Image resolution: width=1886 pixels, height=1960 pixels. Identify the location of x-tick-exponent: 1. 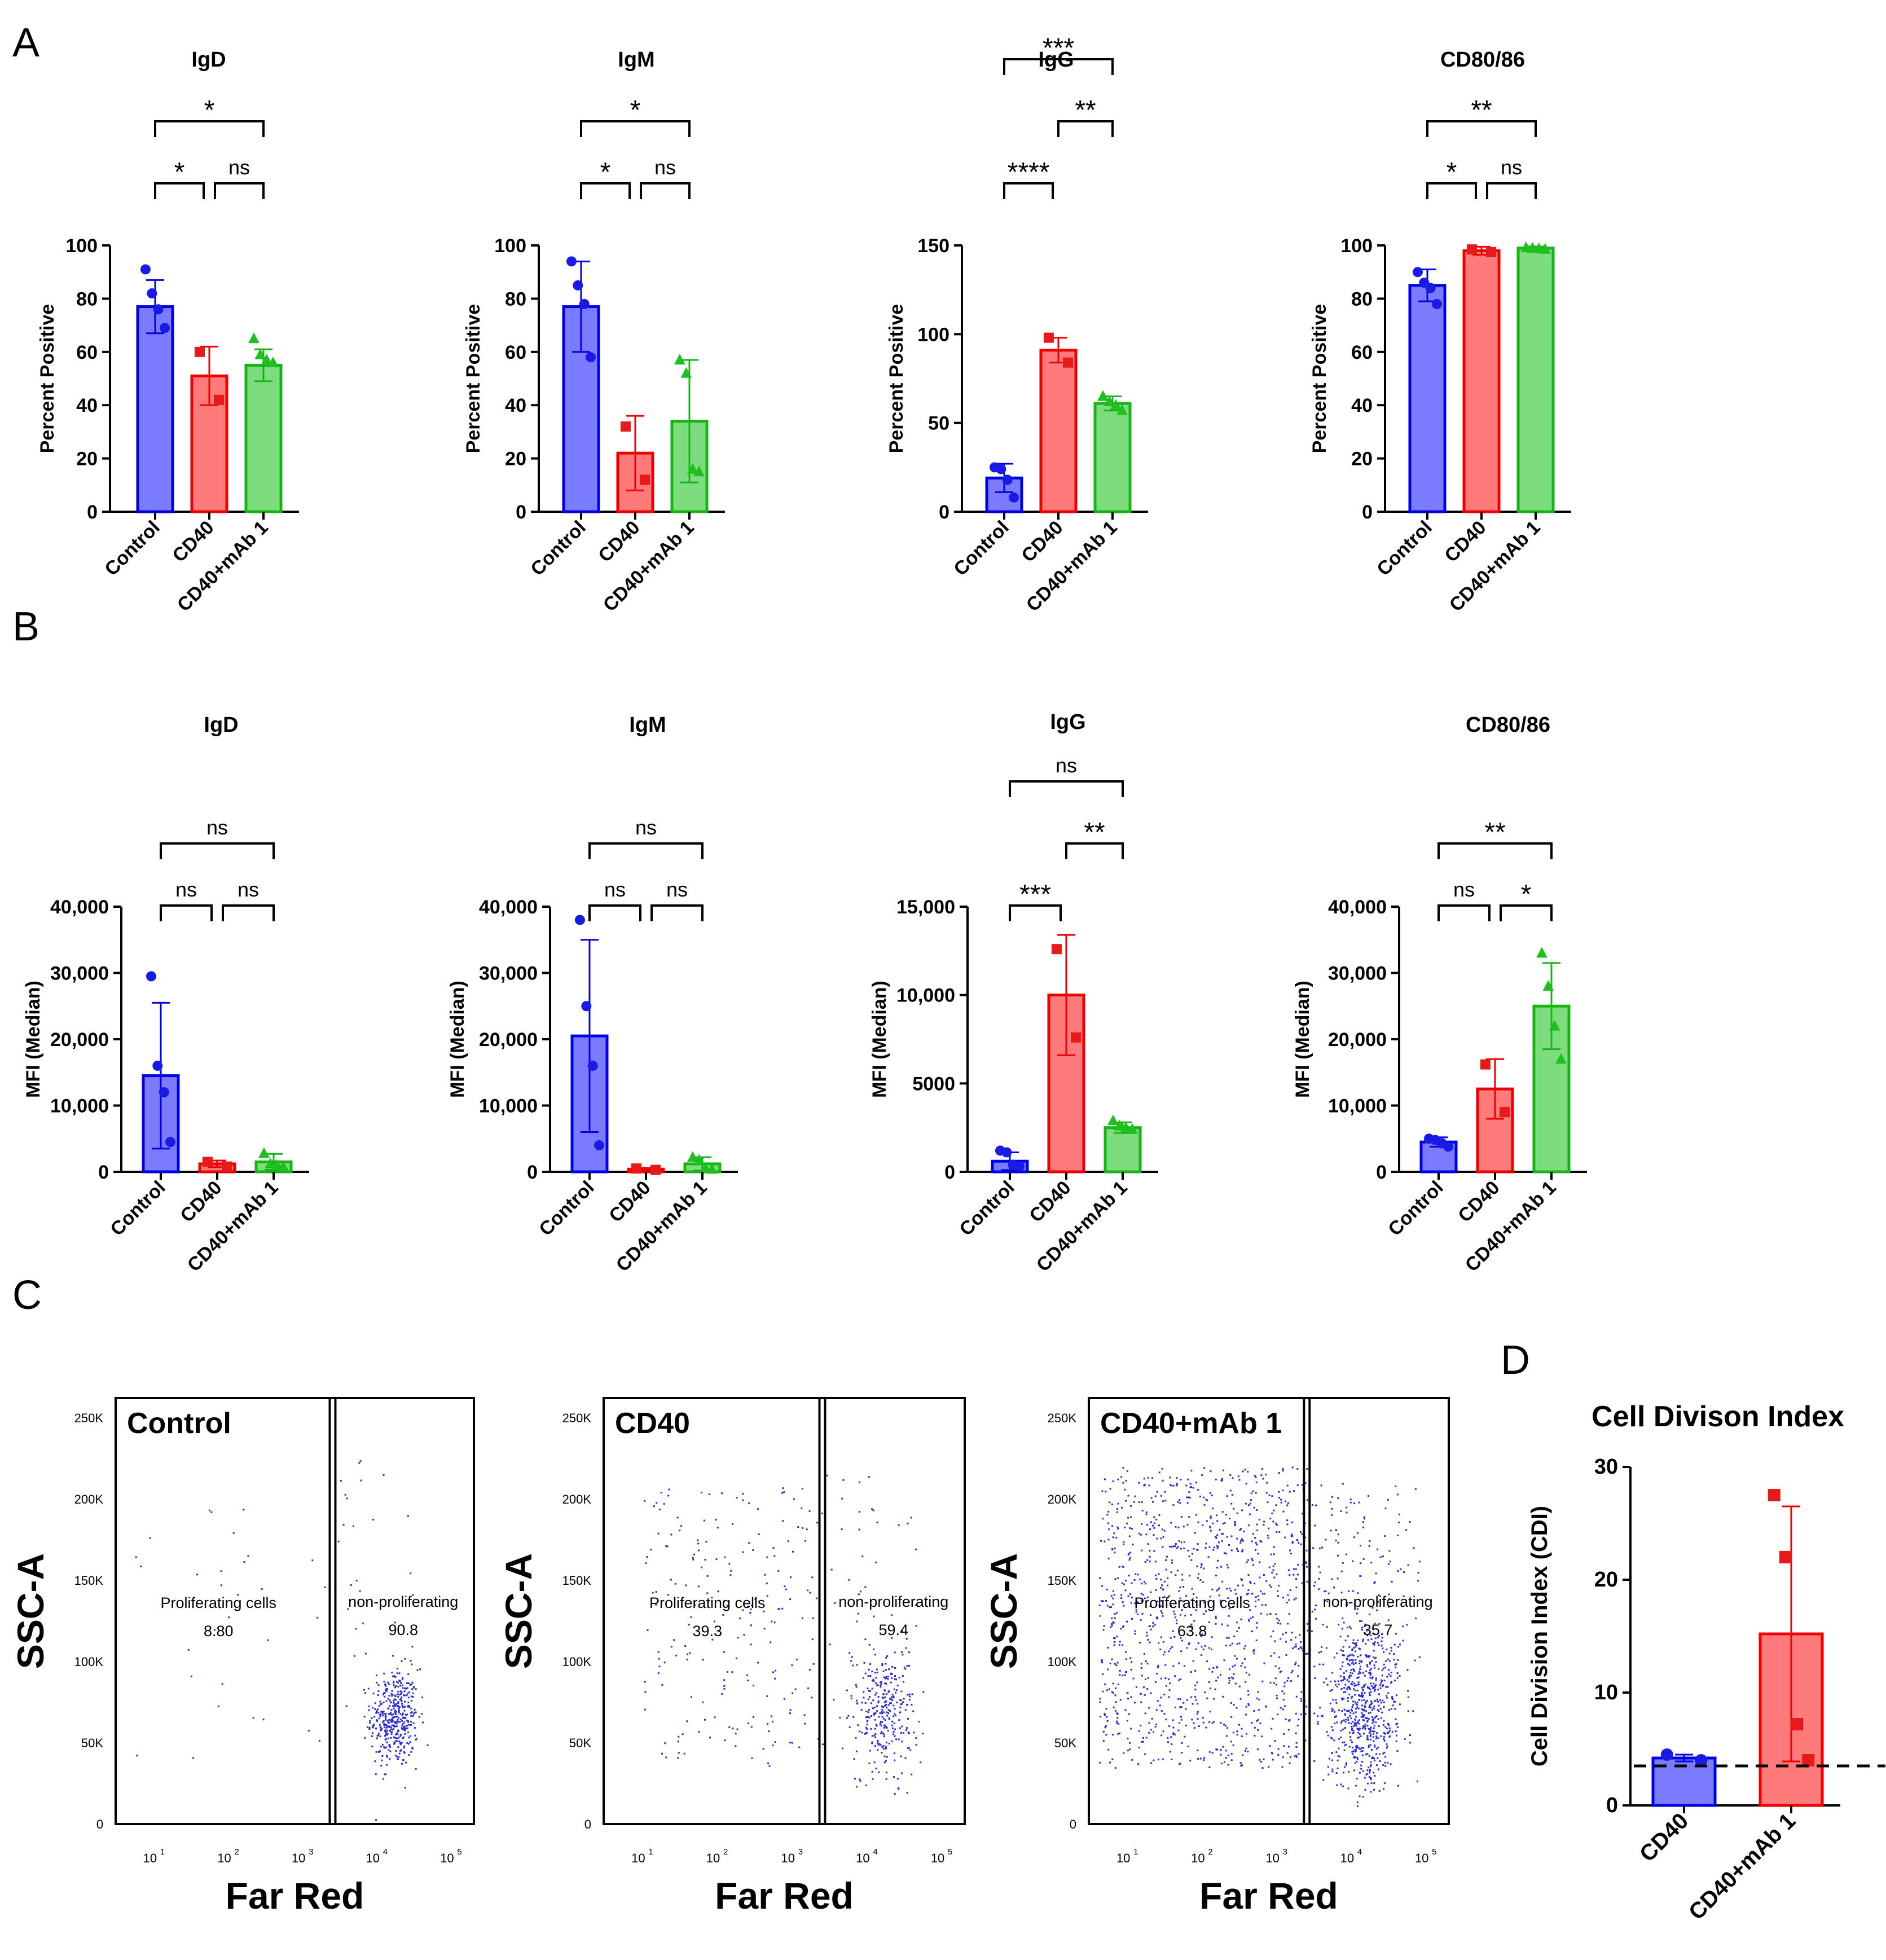
(651, 1852).